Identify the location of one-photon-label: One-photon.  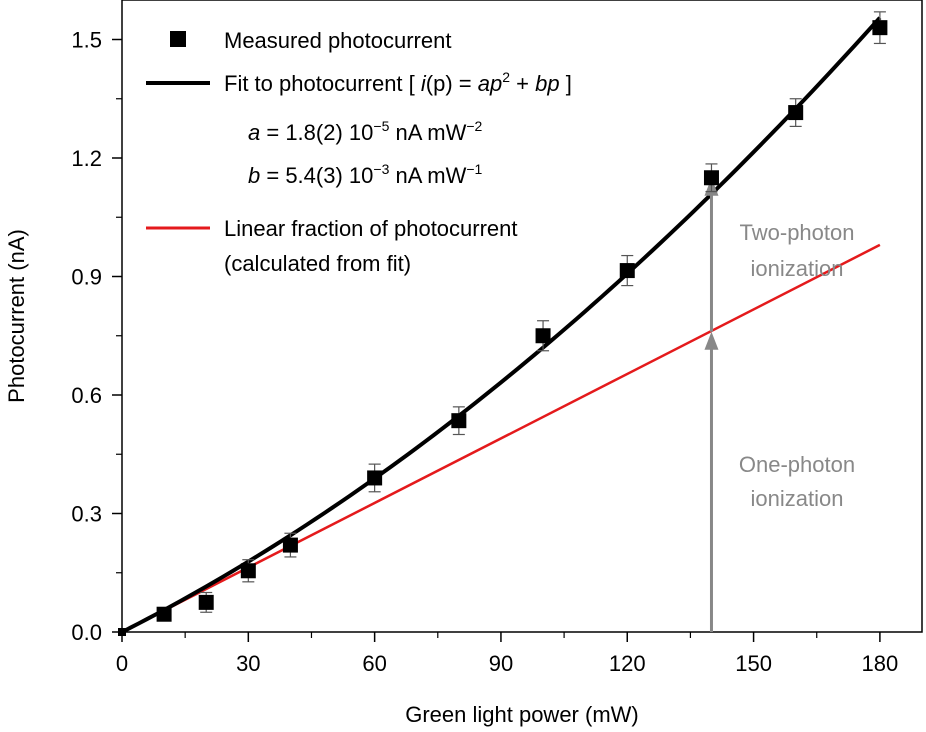
(797, 464).